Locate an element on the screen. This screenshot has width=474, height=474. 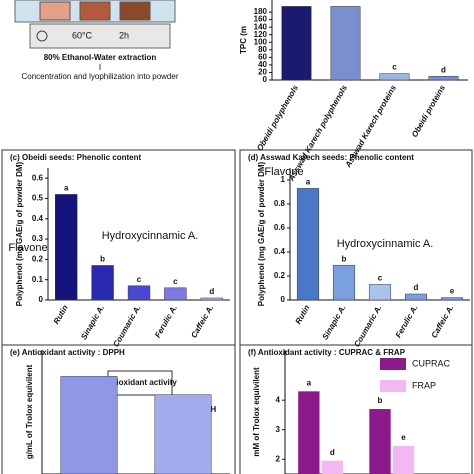
y-tick-label: 4 is located at coordinates (278, 399).